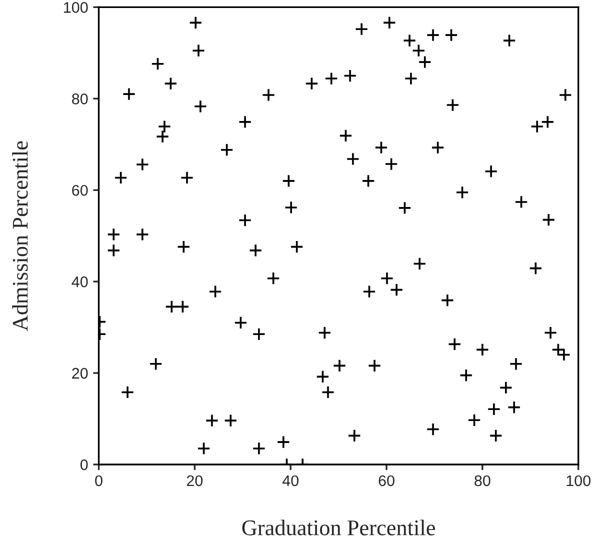 The image size is (595, 551). I want to click on x-tick-label: 80, so click(482, 480).